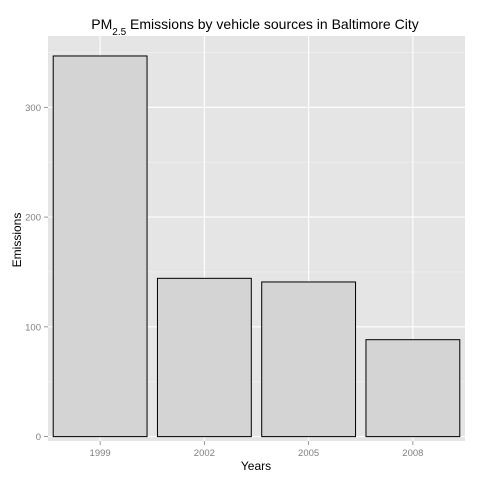 The width and height of the screenshot is (480, 480). I want to click on bar-2002, so click(204, 357).